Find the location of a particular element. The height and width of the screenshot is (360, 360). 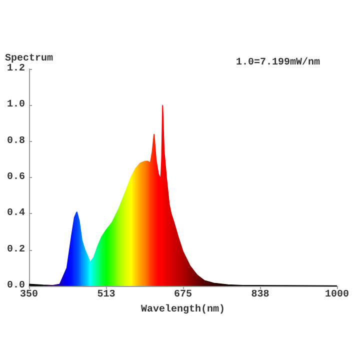

y-tick-label: 1.0 is located at coordinates (15, 105).